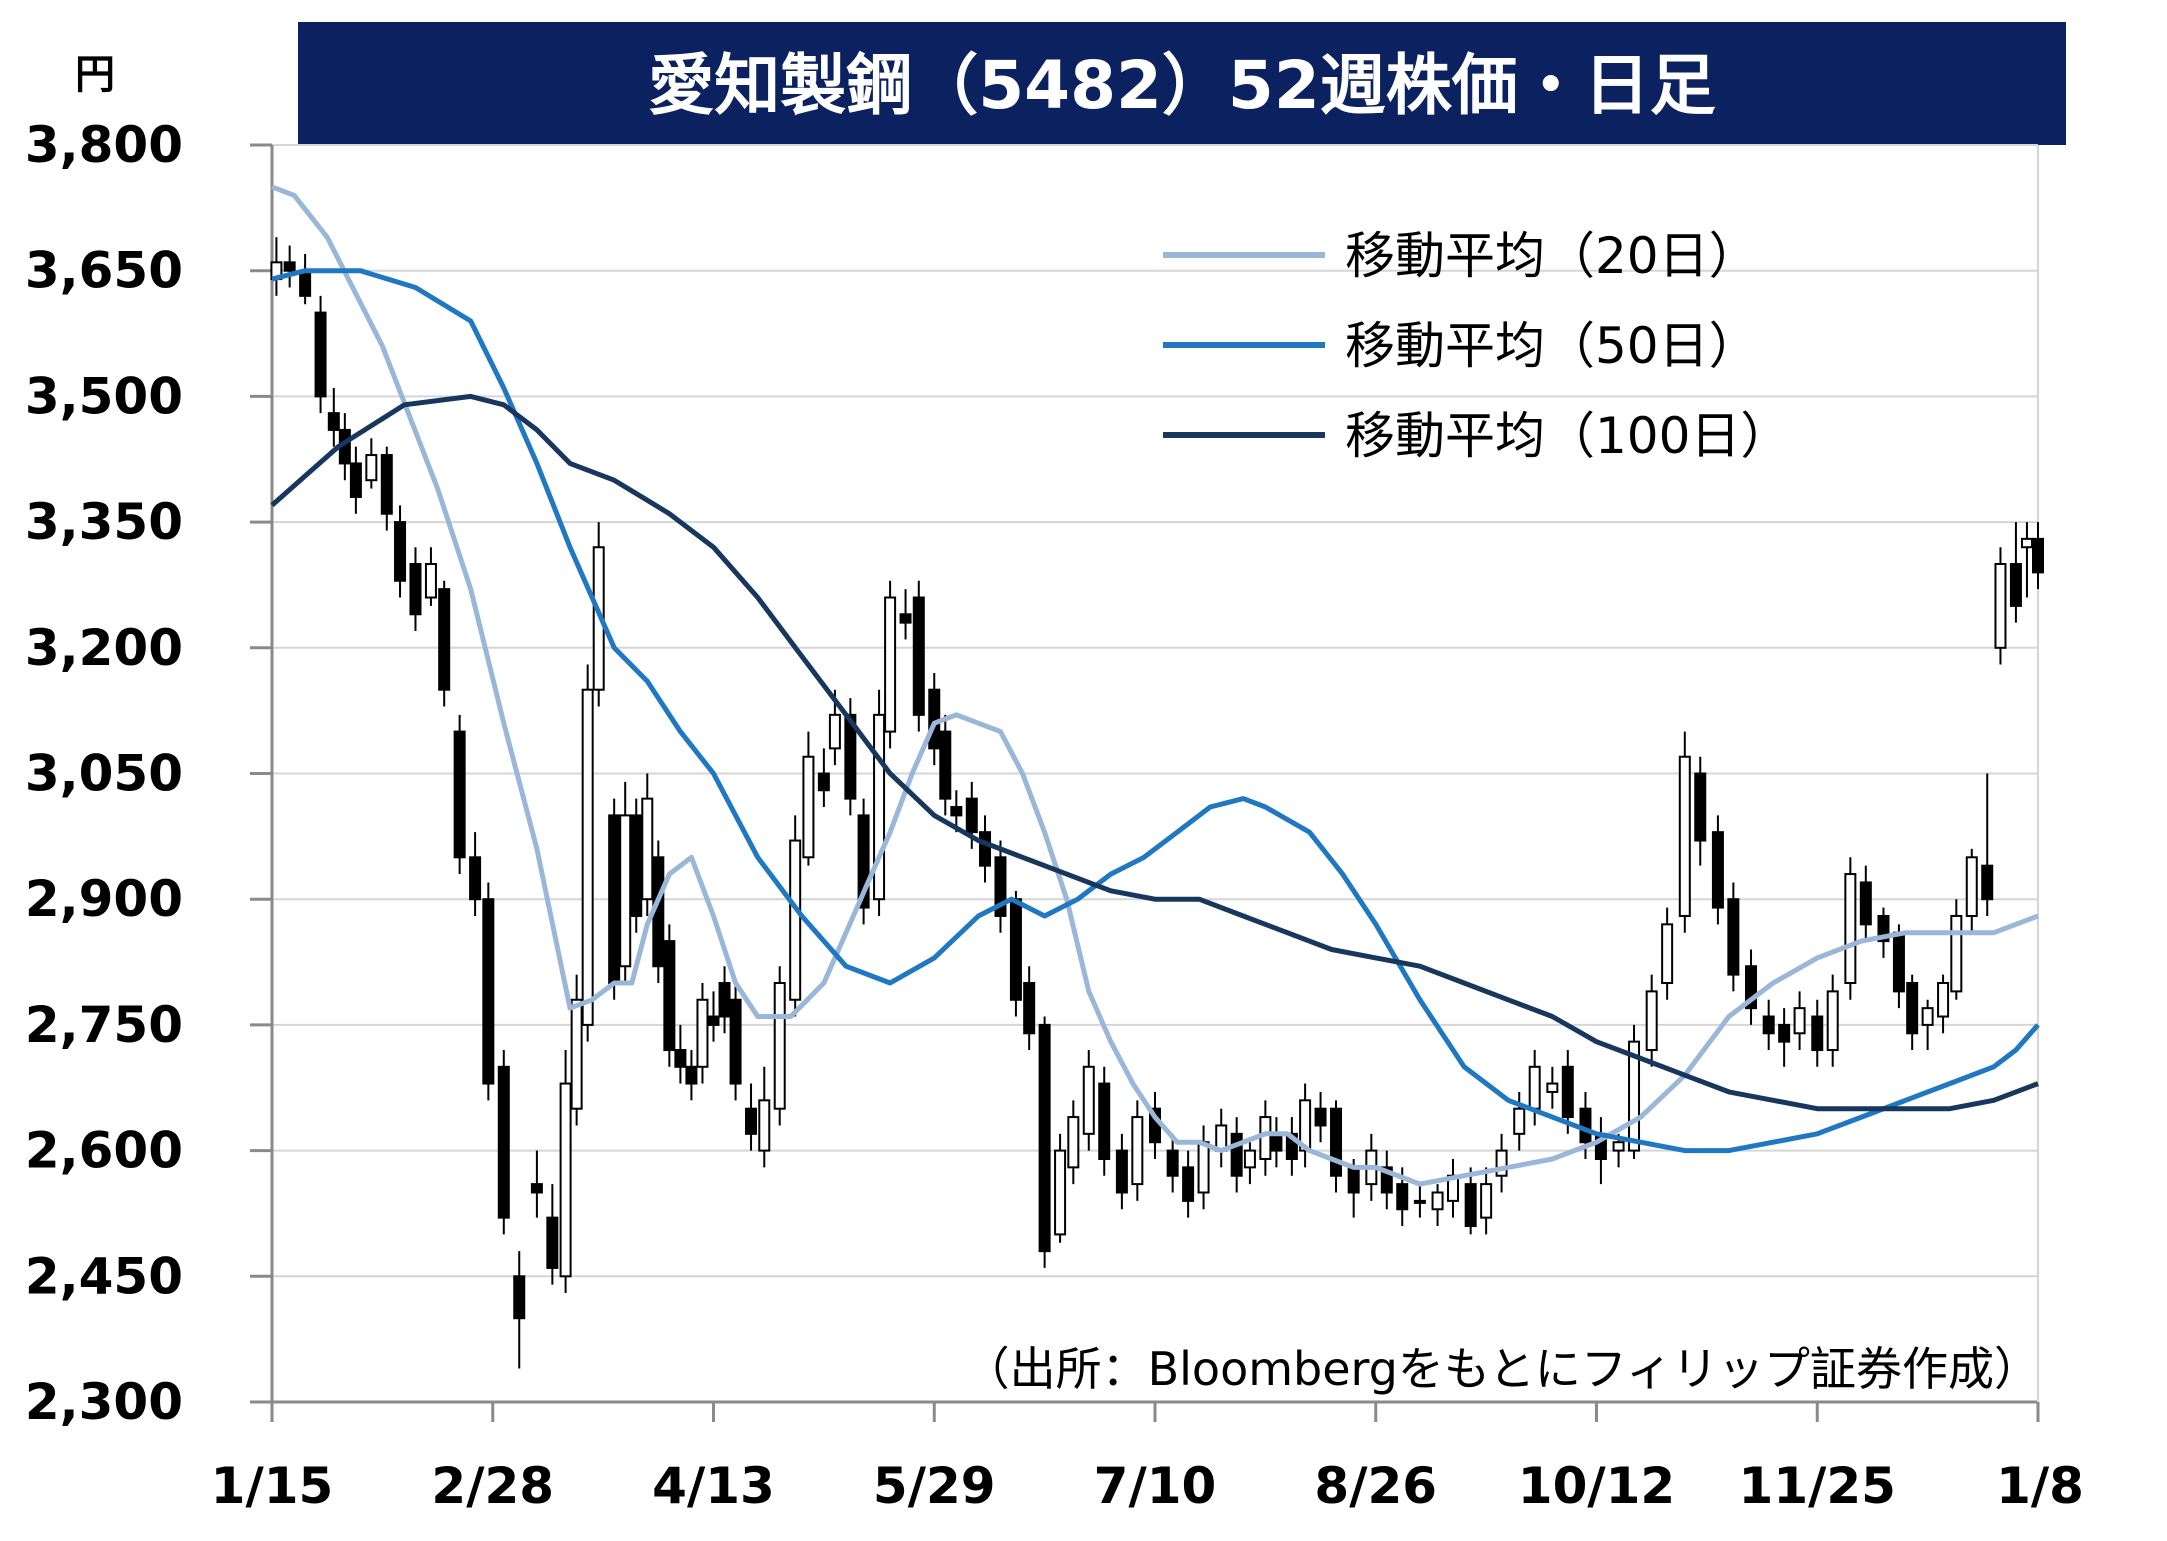 The width and height of the screenshot is (2167, 1541). What do you see at coordinates (1182, 83) in the screenshot?
I see `title-banner` at bounding box center [1182, 83].